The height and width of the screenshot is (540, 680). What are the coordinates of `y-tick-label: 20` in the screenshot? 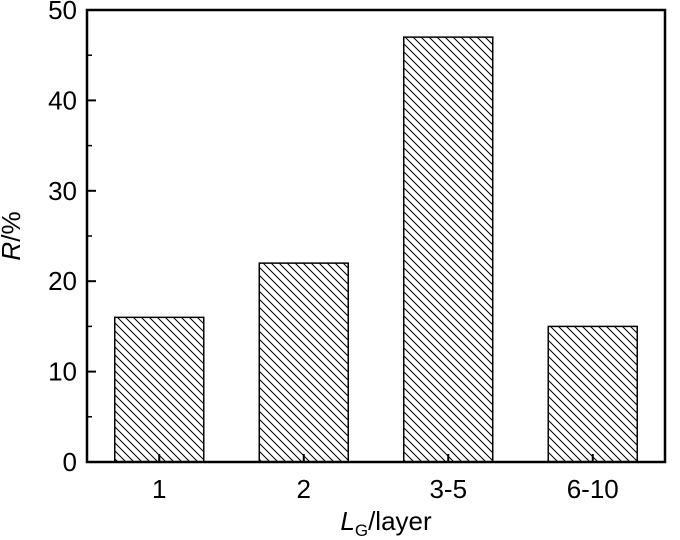 It's located at (62, 281).